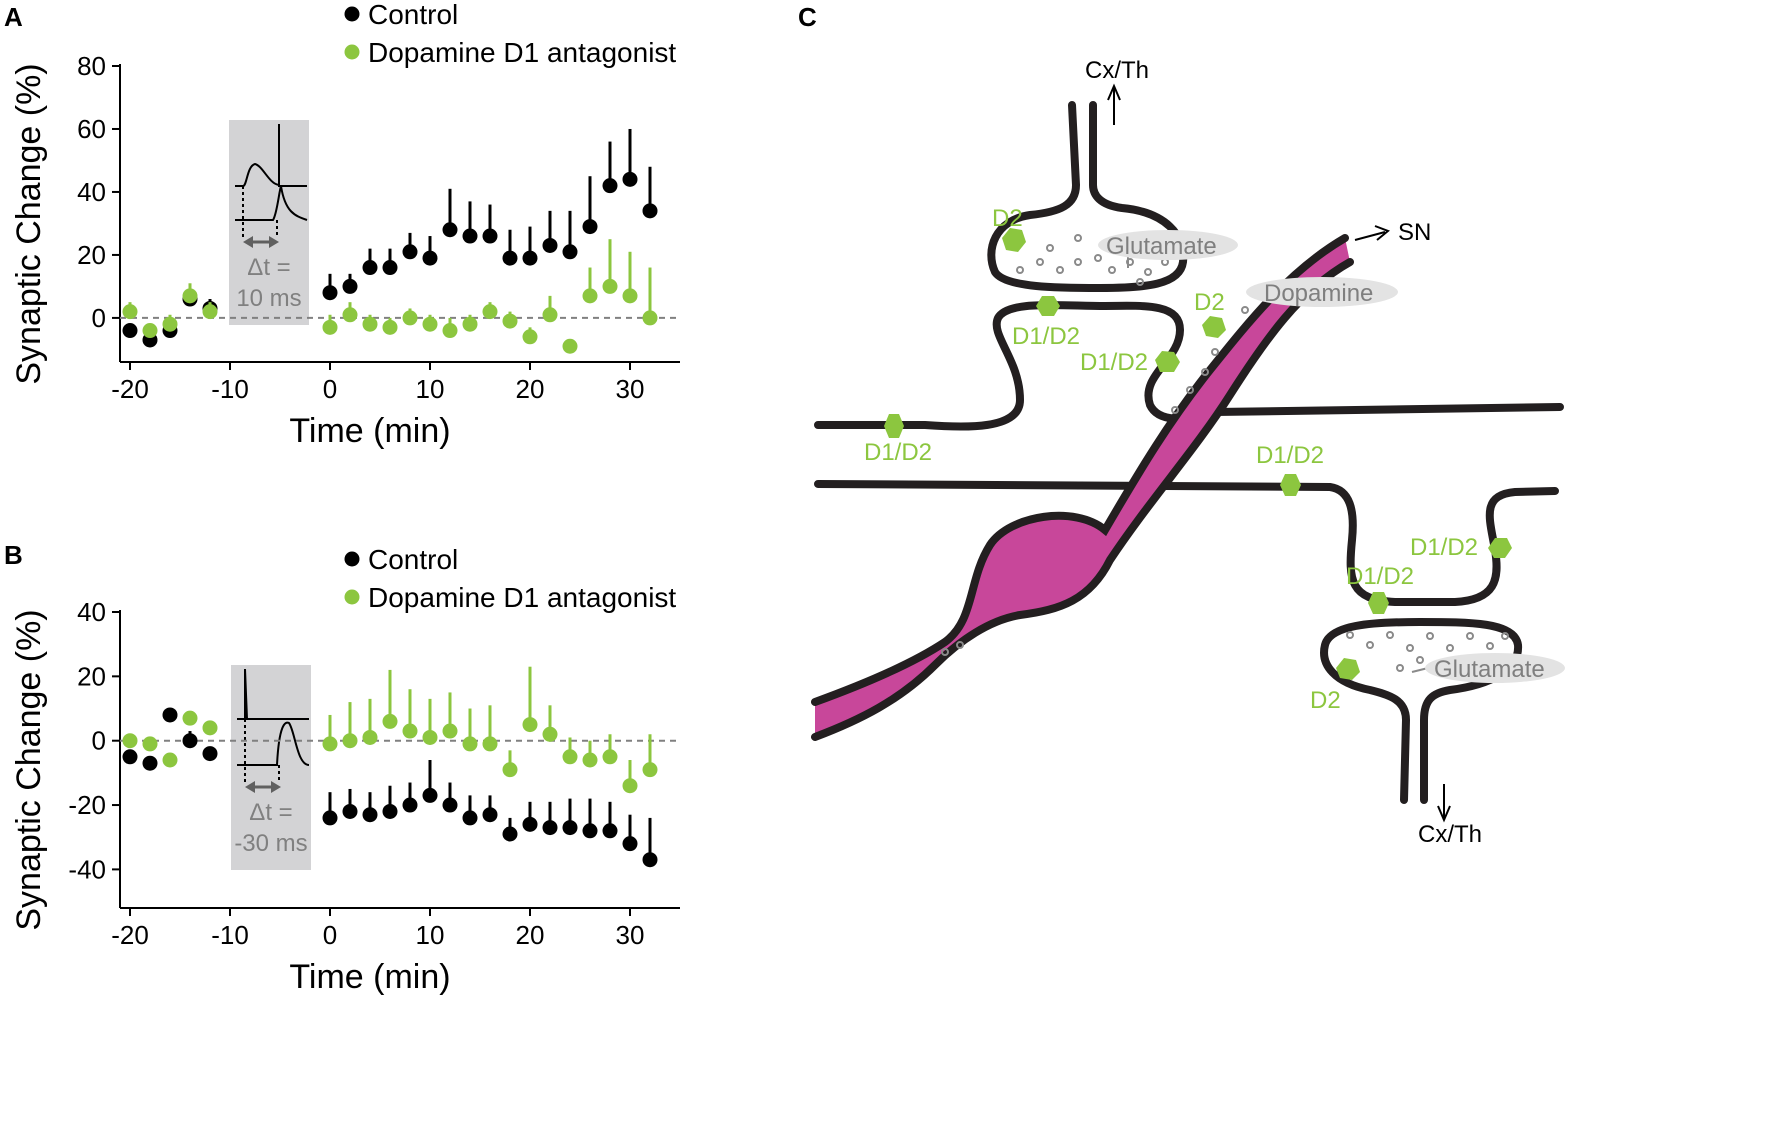  What do you see at coordinates (530, 935) in the screenshot?
I see `x-tick-label: 20` at bounding box center [530, 935].